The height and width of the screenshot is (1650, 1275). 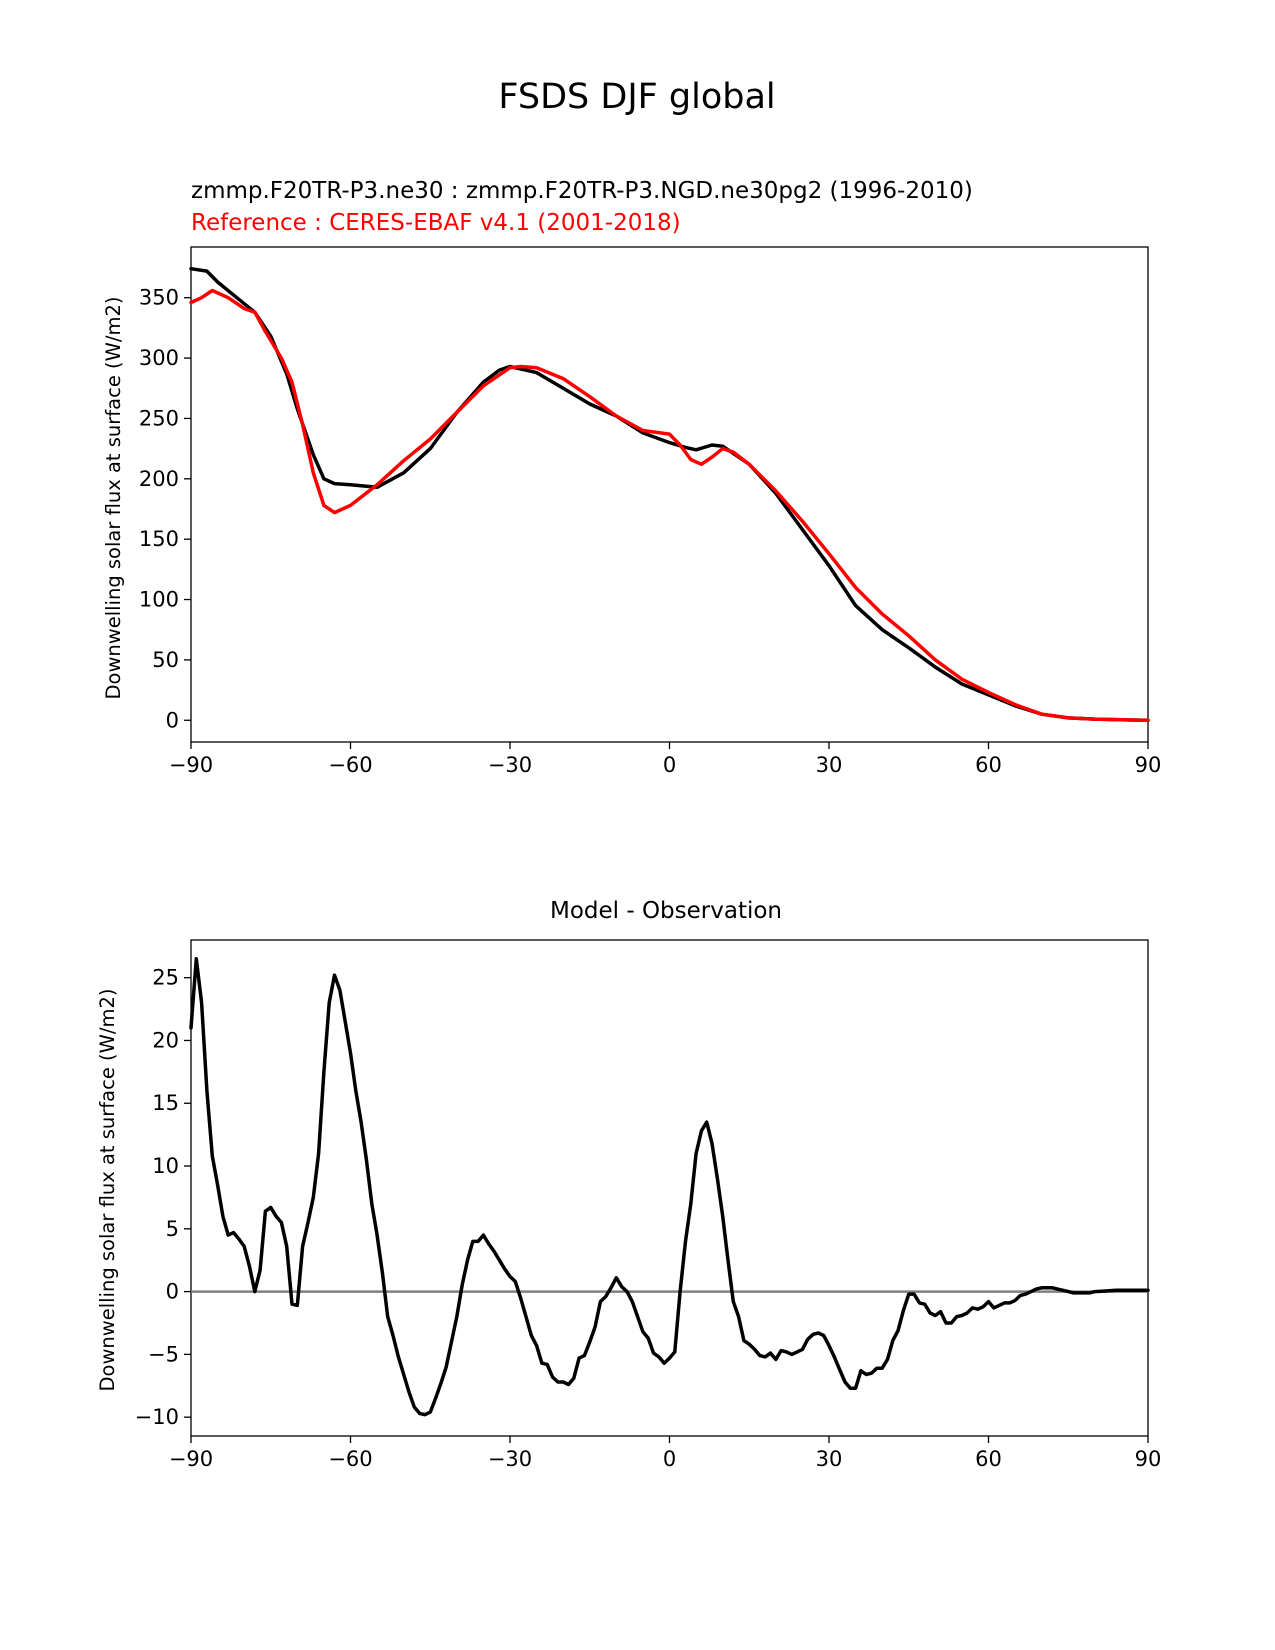 What do you see at coordinates (159, 298) in the screenshot?
I see `y-tick-label: 350` at bounding box center [159, 298].